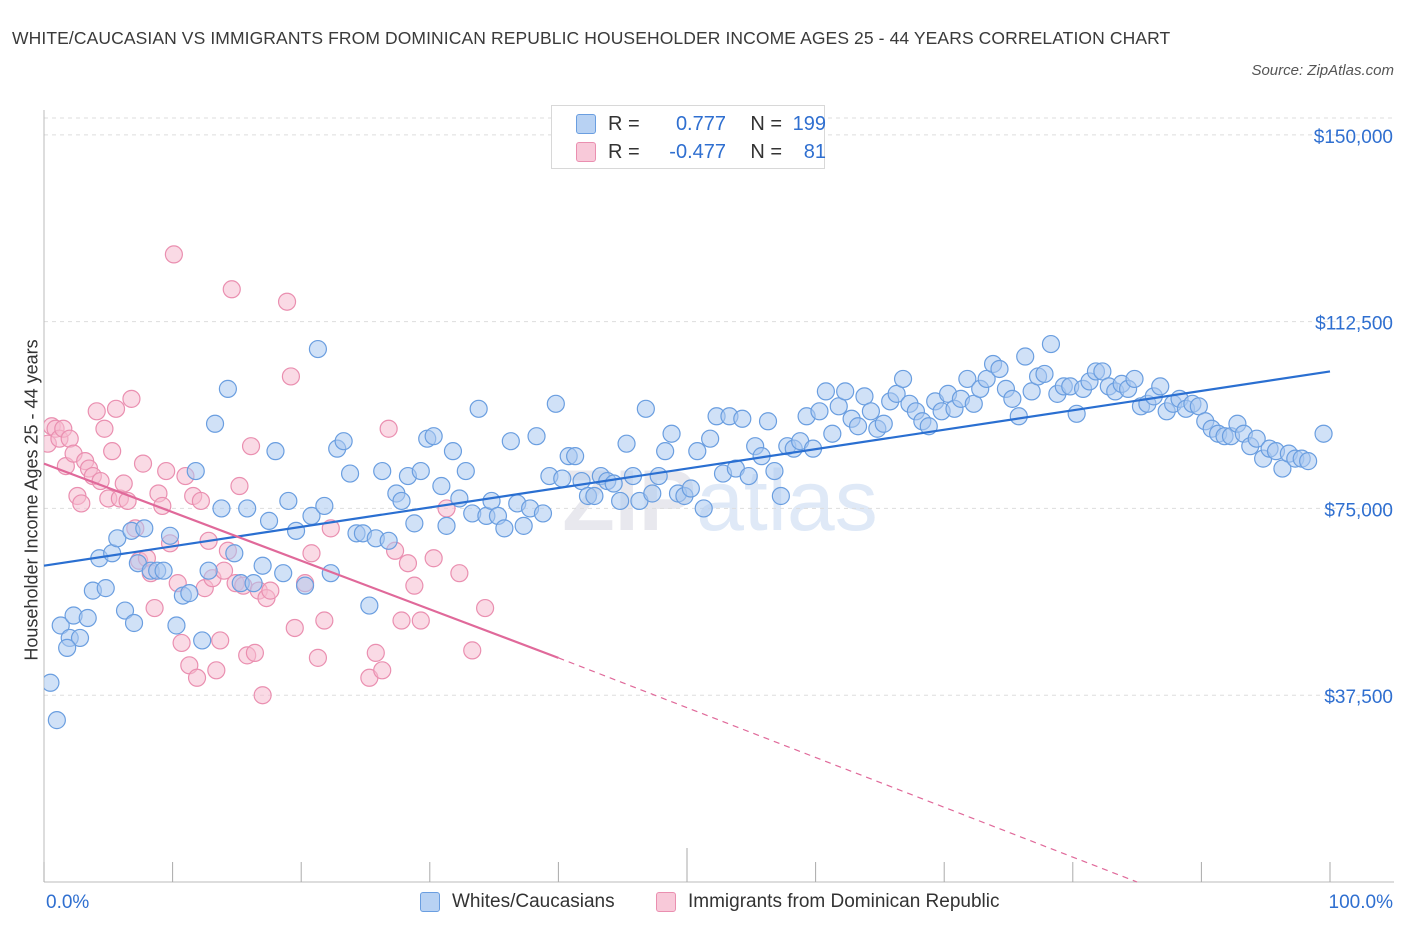 This screenshot has height=930, width=1406. What do you see at coordinates (1361, 902) in the screenshot?
I see `x-tick-label: 100.0%` at bounding box center [1361, 902].